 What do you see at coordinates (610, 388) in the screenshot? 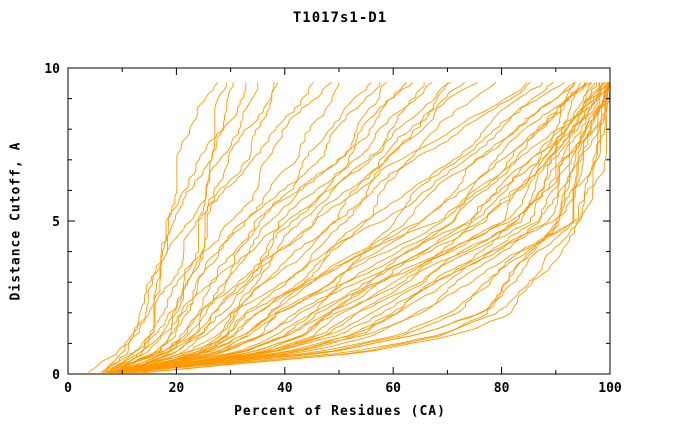
I see `x-tick-label: 100` at bounding box center [610, 388].